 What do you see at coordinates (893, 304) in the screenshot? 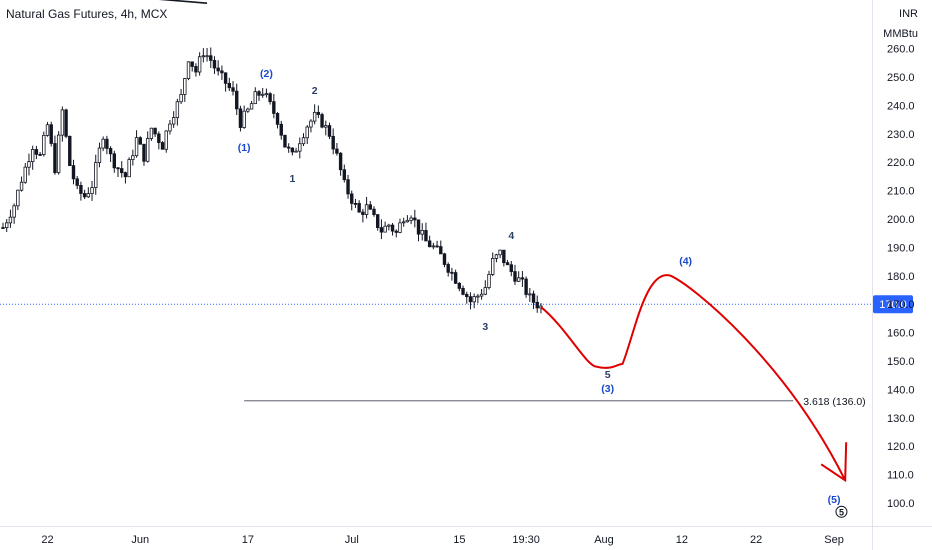
I see `current-price-tag` at bounding box center [893, 304].